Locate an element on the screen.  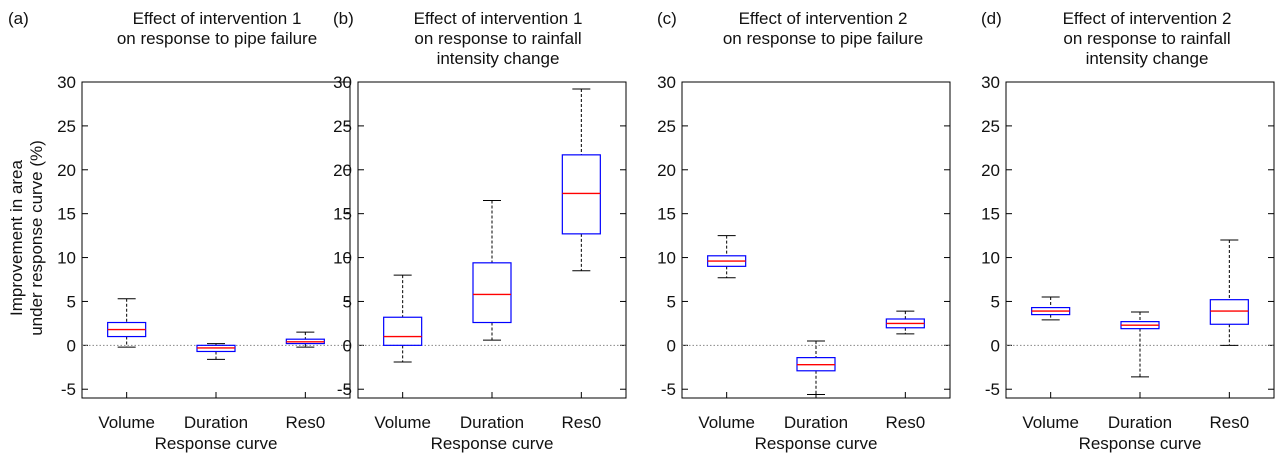
panel-label: (a) is located at coordinates (18, 18).